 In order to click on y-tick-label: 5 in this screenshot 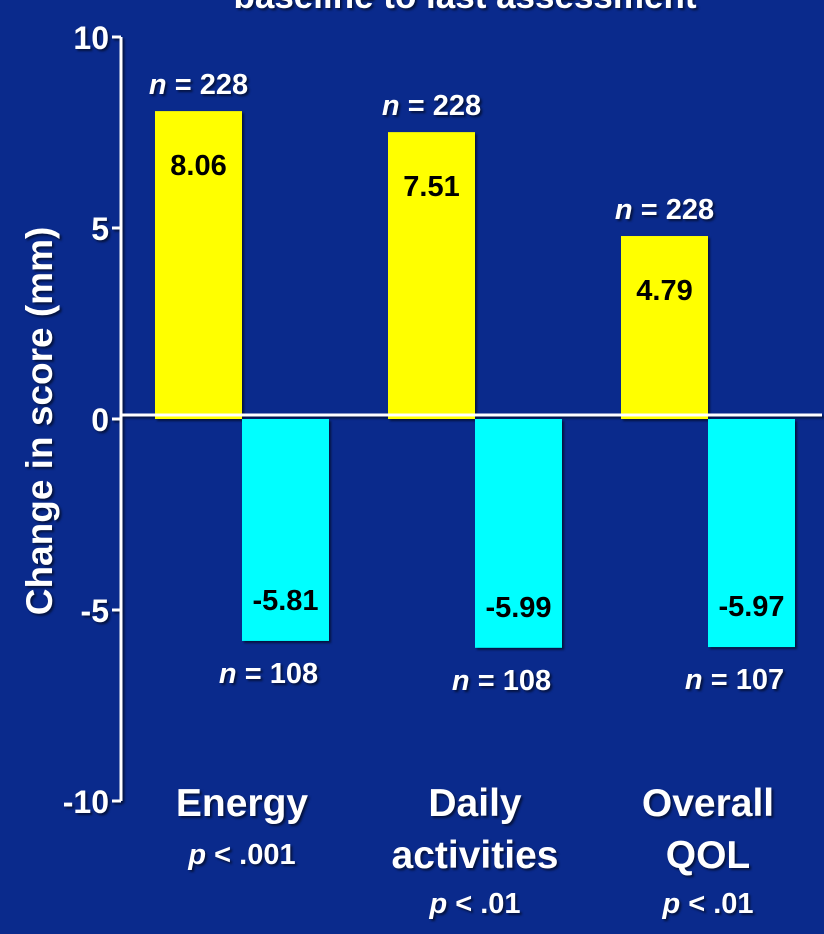, I will do `click(100, 229)`.